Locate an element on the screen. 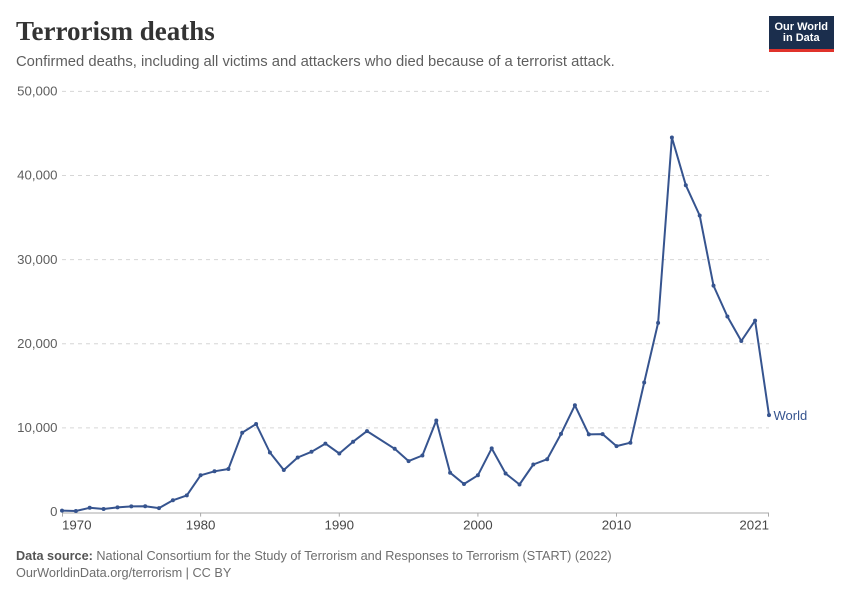 Image resolution: width=850 pixels, height=600 pixels. svg-text: 50,000 is located at coordinates (37, 91).